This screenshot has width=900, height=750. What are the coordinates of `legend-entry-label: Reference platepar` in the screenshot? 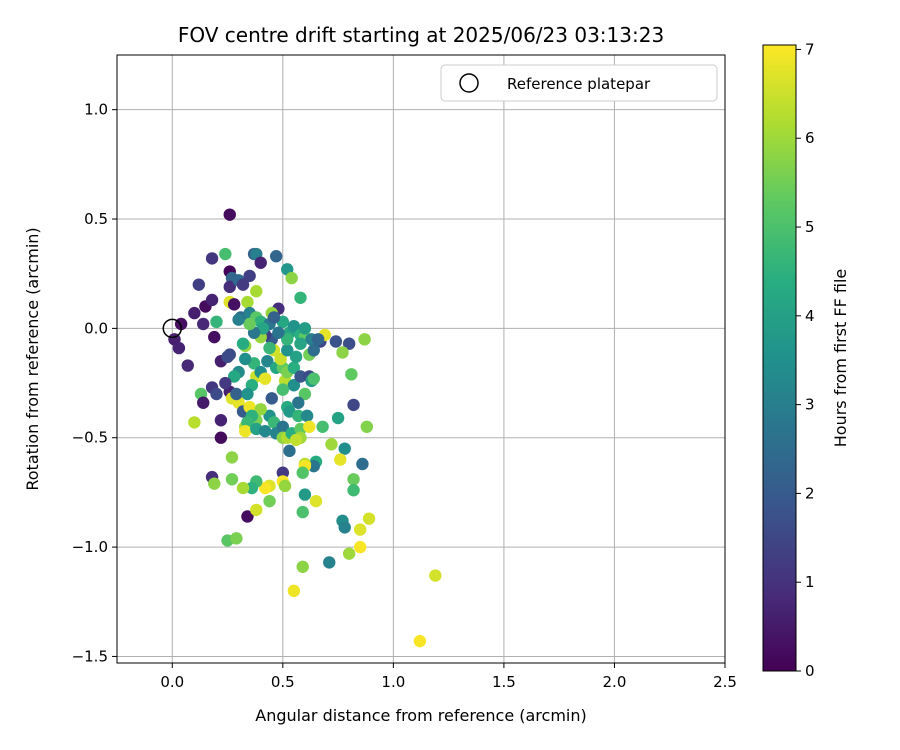 It's located at (579, 84).